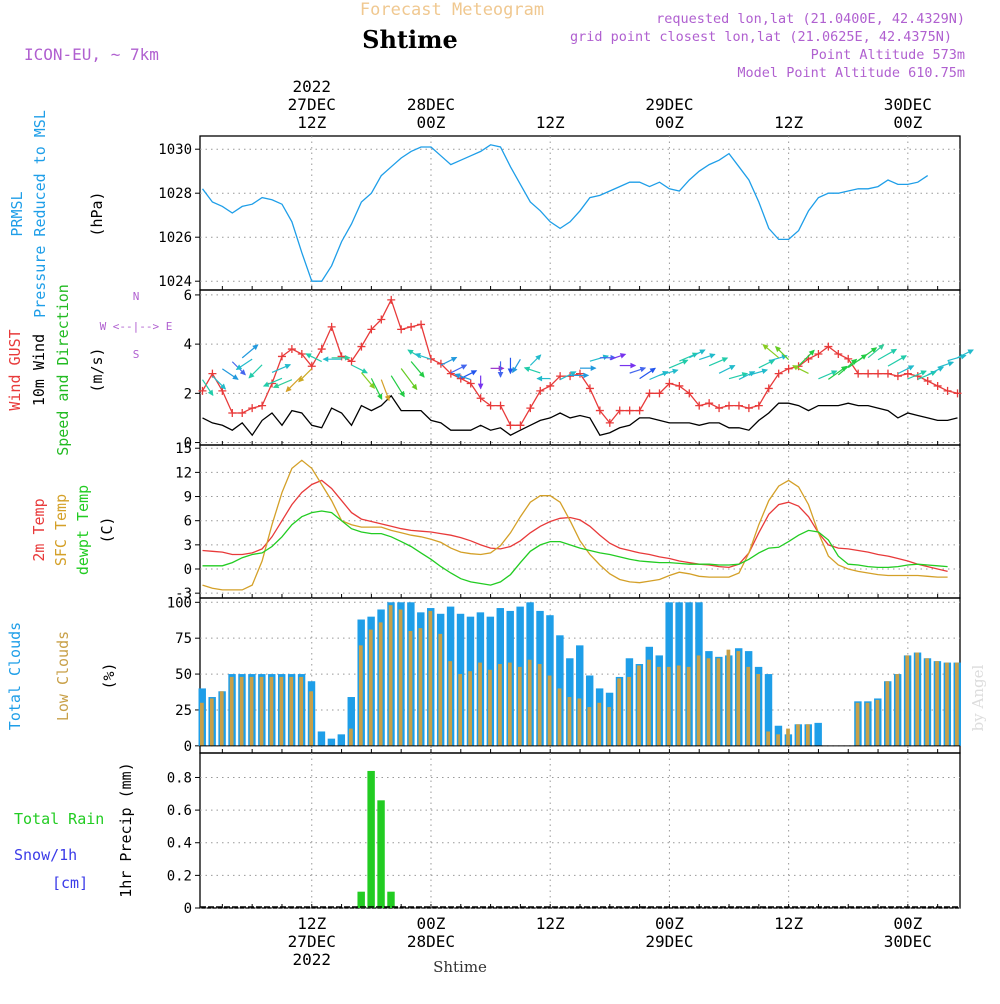  What do you see at coordinates (341, 740) in the screenshot?
I see `total-cloud-bar` at bounding box center [341, 740].